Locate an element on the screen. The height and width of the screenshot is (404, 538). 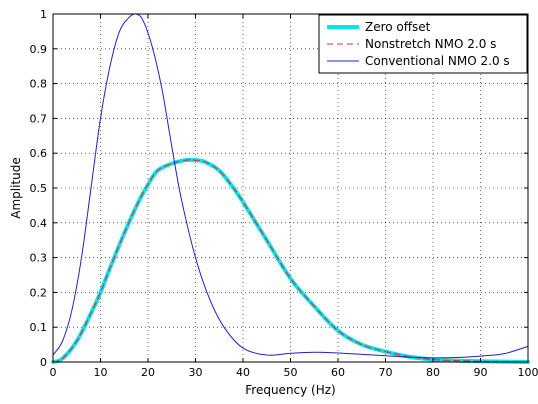
x-tick-label: 0 is located at coordinates (53, 372).